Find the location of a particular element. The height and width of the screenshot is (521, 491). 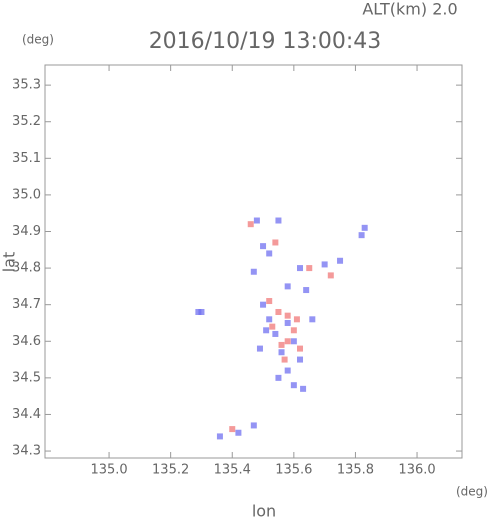

x-tick-label: 135.8 is located at coordinates (355, 470).